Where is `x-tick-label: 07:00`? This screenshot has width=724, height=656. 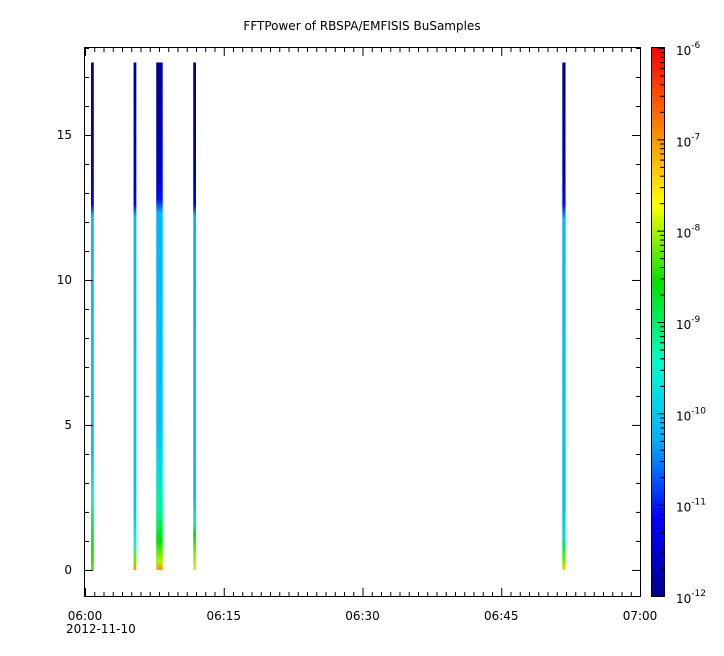 x-tick-label: 07:00 is located at coordinates (640, 616).